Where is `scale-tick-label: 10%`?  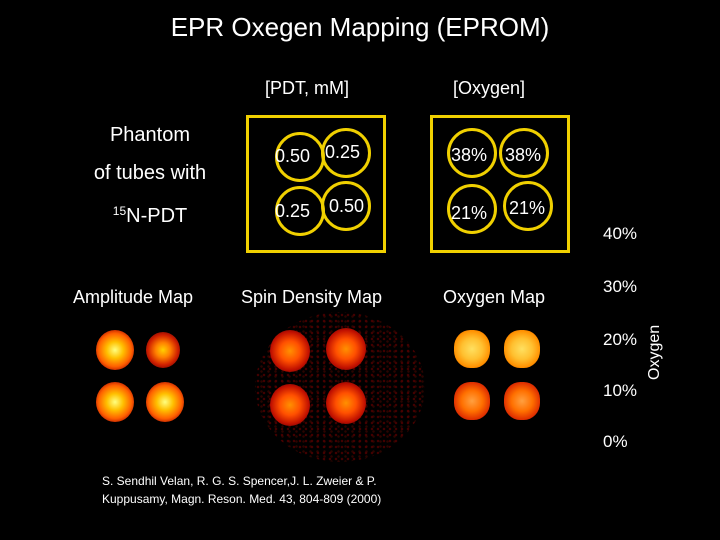
scale-tick-label: 10% is located at coordinates (620, 390).